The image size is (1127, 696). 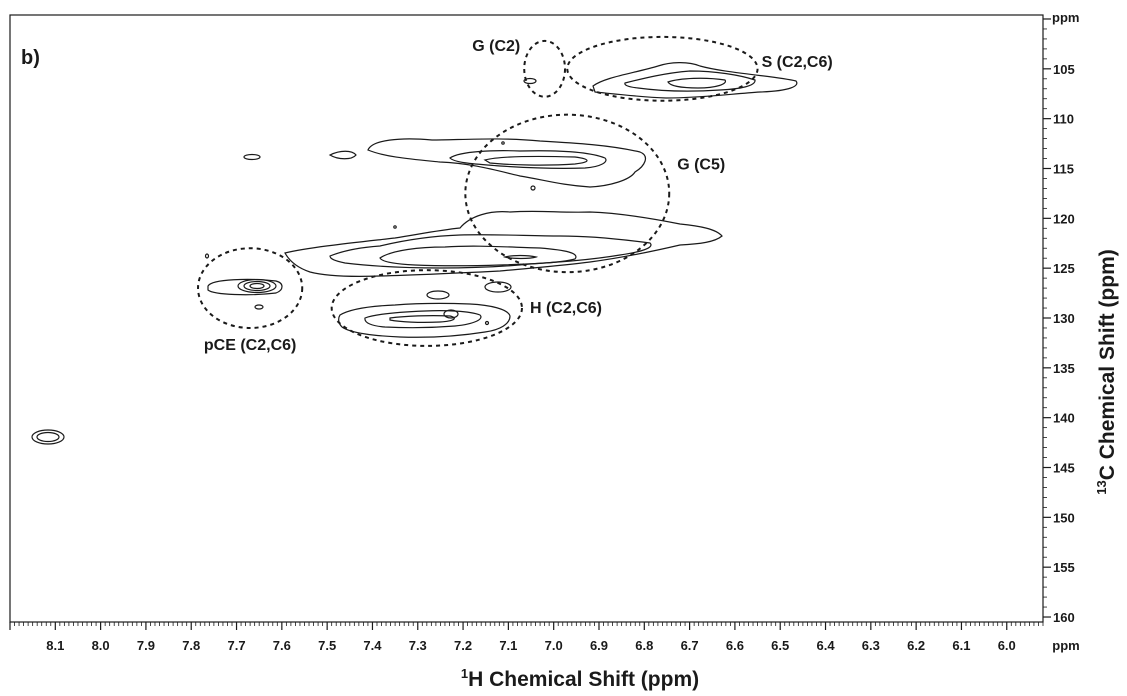 I want to click on y-axis-title: 13C Chemical Shift (ppm), so click(x=1106, y=371).